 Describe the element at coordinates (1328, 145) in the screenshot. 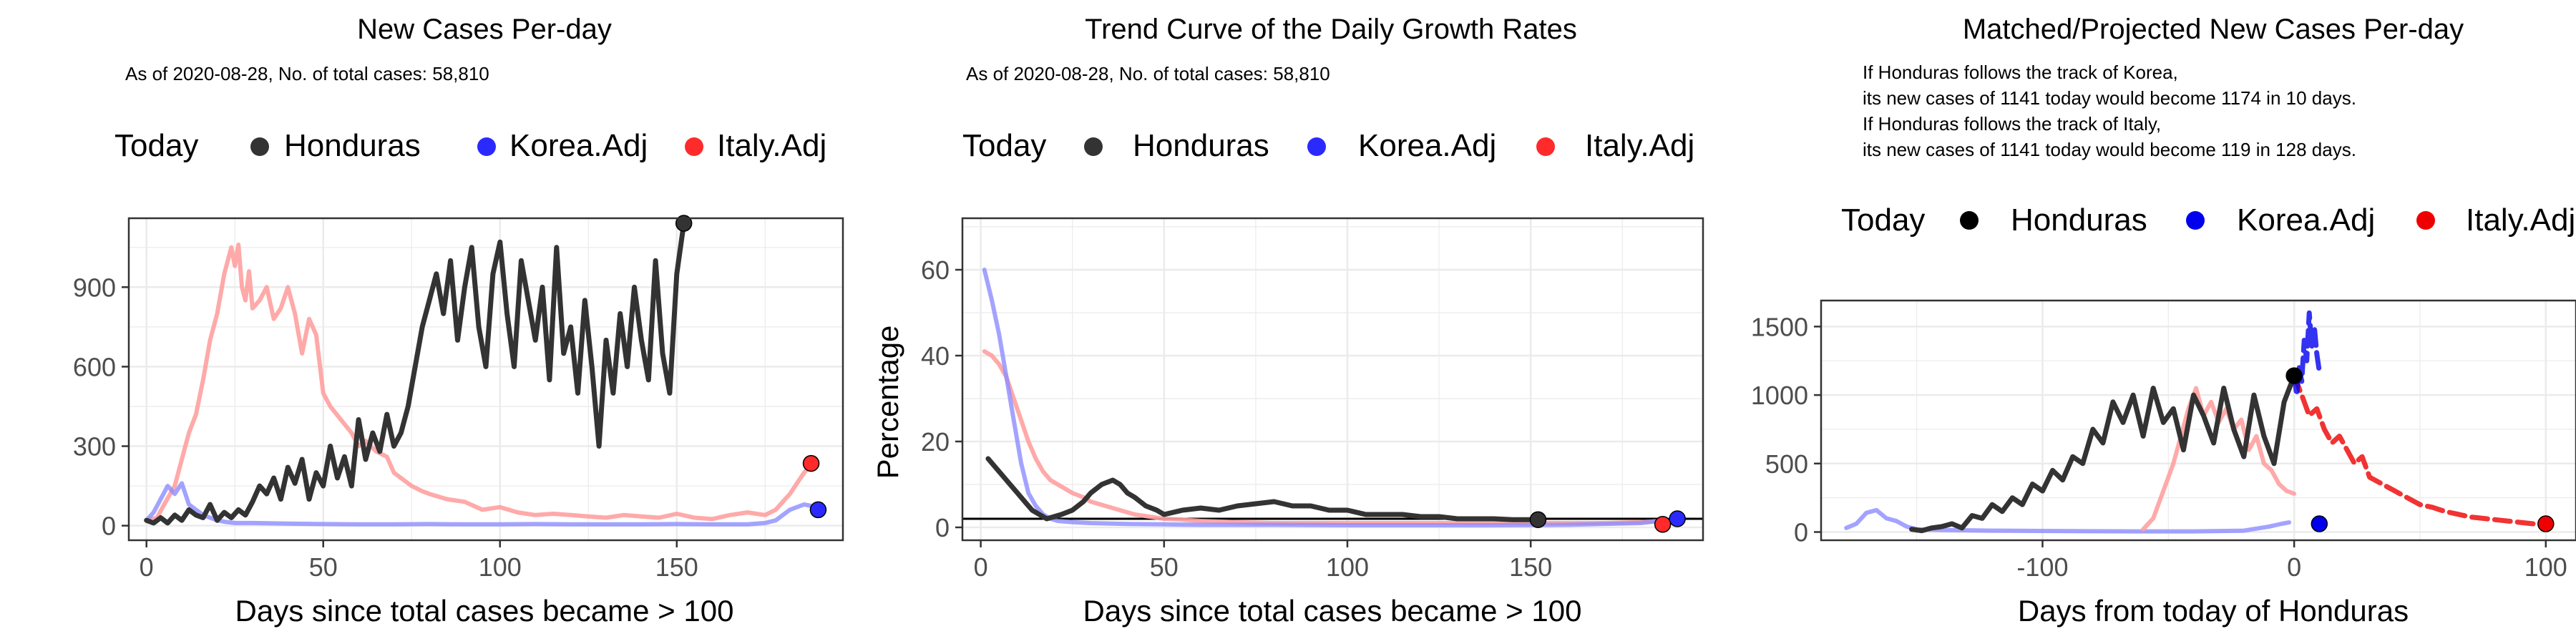

I see `panel2-legend: Today Honduras Korea.Adj Italy.Adj` at that location.